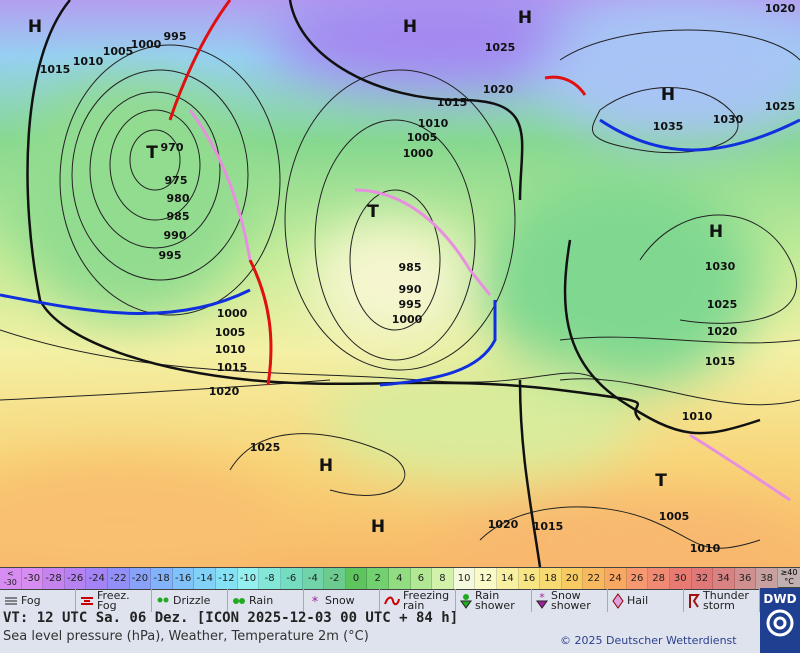 The height and width of the screenshot is (653, 800). I want to click on legend-item: Rain, so click(266, 600).